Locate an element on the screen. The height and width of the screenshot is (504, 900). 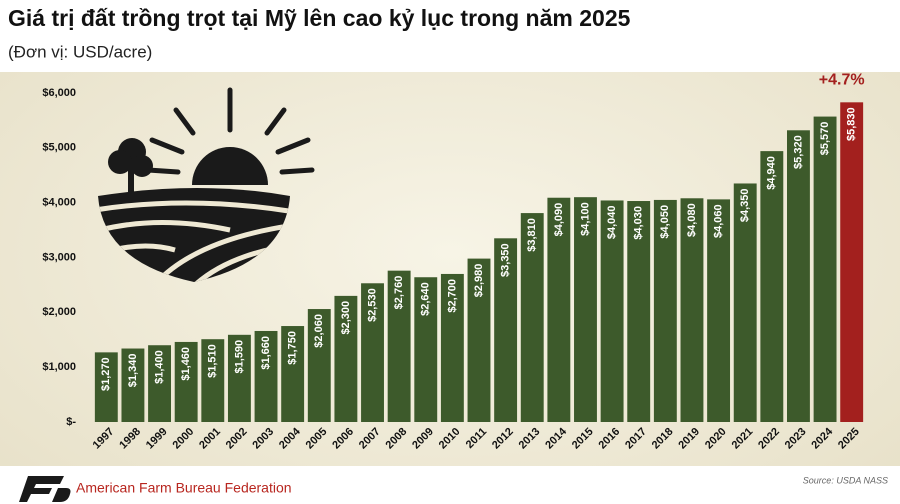
value-label: $5,320 is located at coordinates (798, 152).